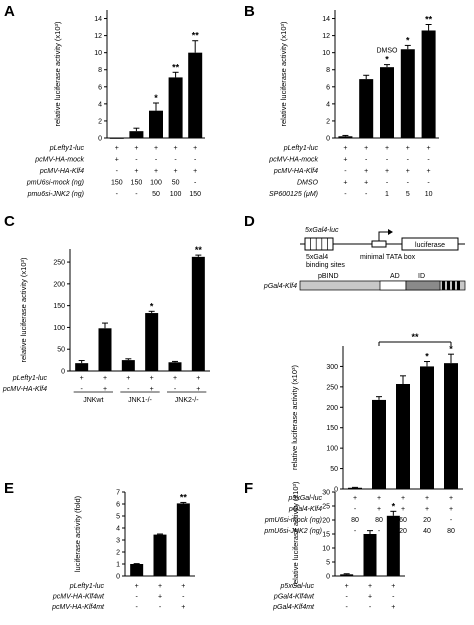 The height and width of the screenshot is (625, 474). What do you see at coordinates (384, 236) in the screenshot?
I see `promoter-arrow` at bounding box center [384, 236].